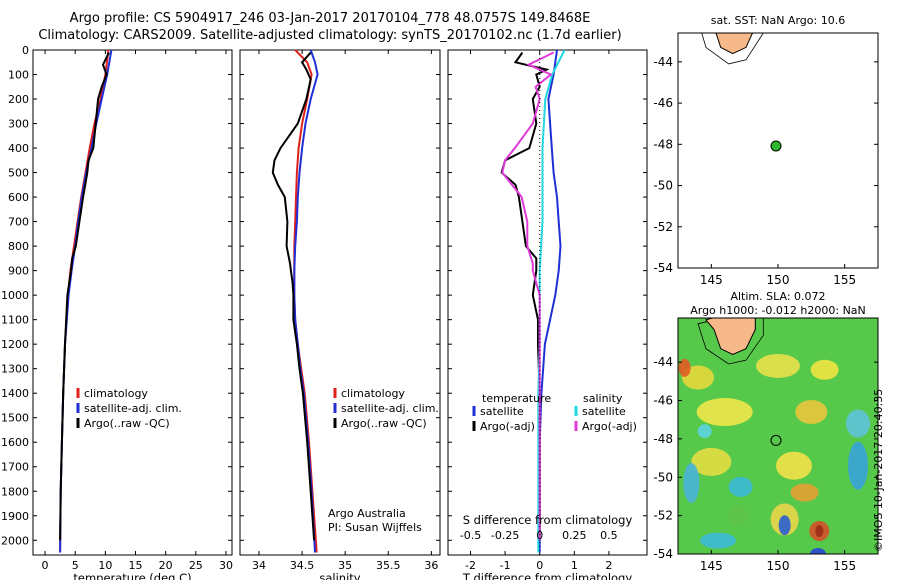 This screenshot has width=900, height=580. I want to click on sla_map-group, so click(778, 436).